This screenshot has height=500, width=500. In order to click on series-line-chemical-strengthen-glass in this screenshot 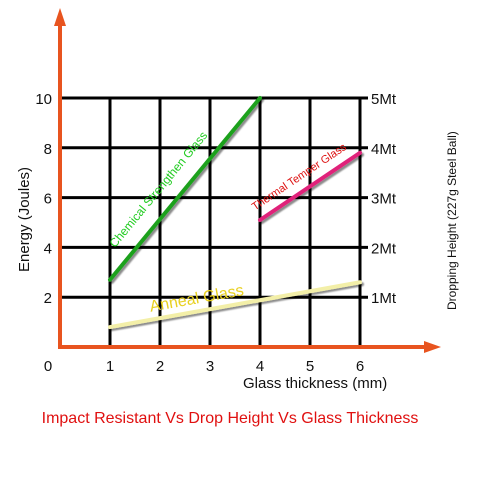, I will do `click(185, 189)`.